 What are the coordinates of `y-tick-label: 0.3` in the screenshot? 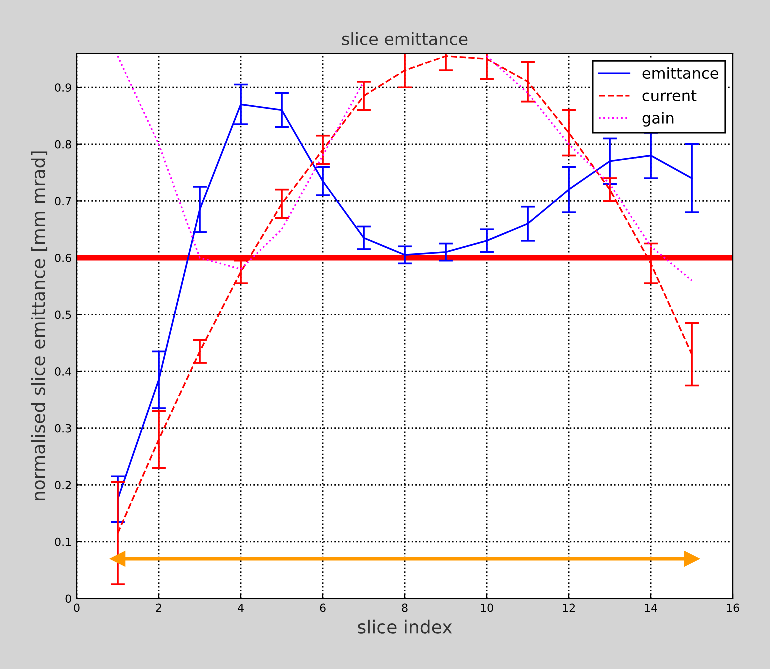 It's located at (63, 428).